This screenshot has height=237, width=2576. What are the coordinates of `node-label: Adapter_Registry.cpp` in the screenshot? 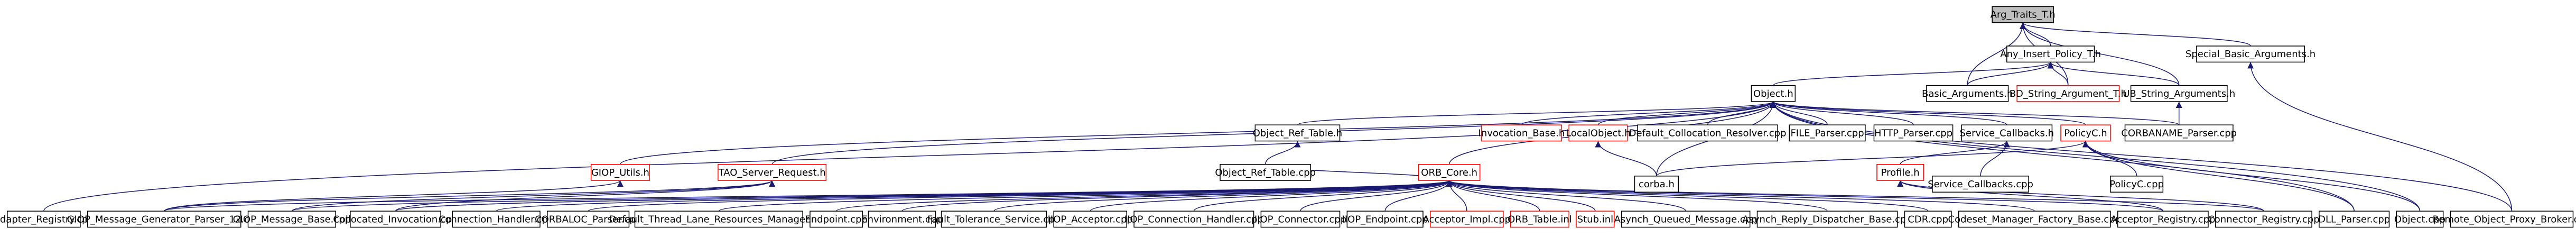 It's located at (47, 219).